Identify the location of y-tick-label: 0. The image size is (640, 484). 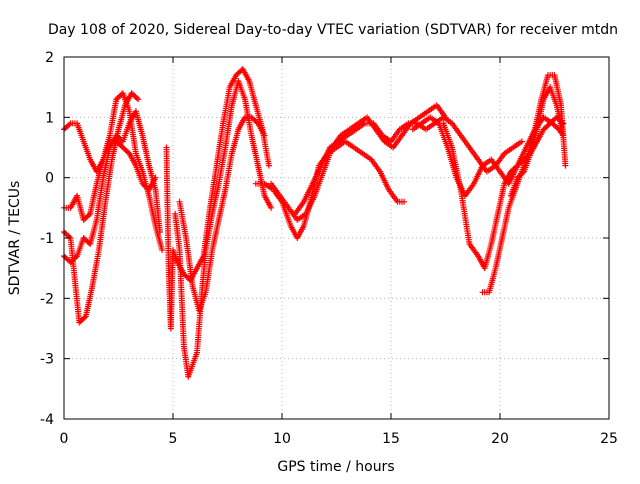
(49, 179).